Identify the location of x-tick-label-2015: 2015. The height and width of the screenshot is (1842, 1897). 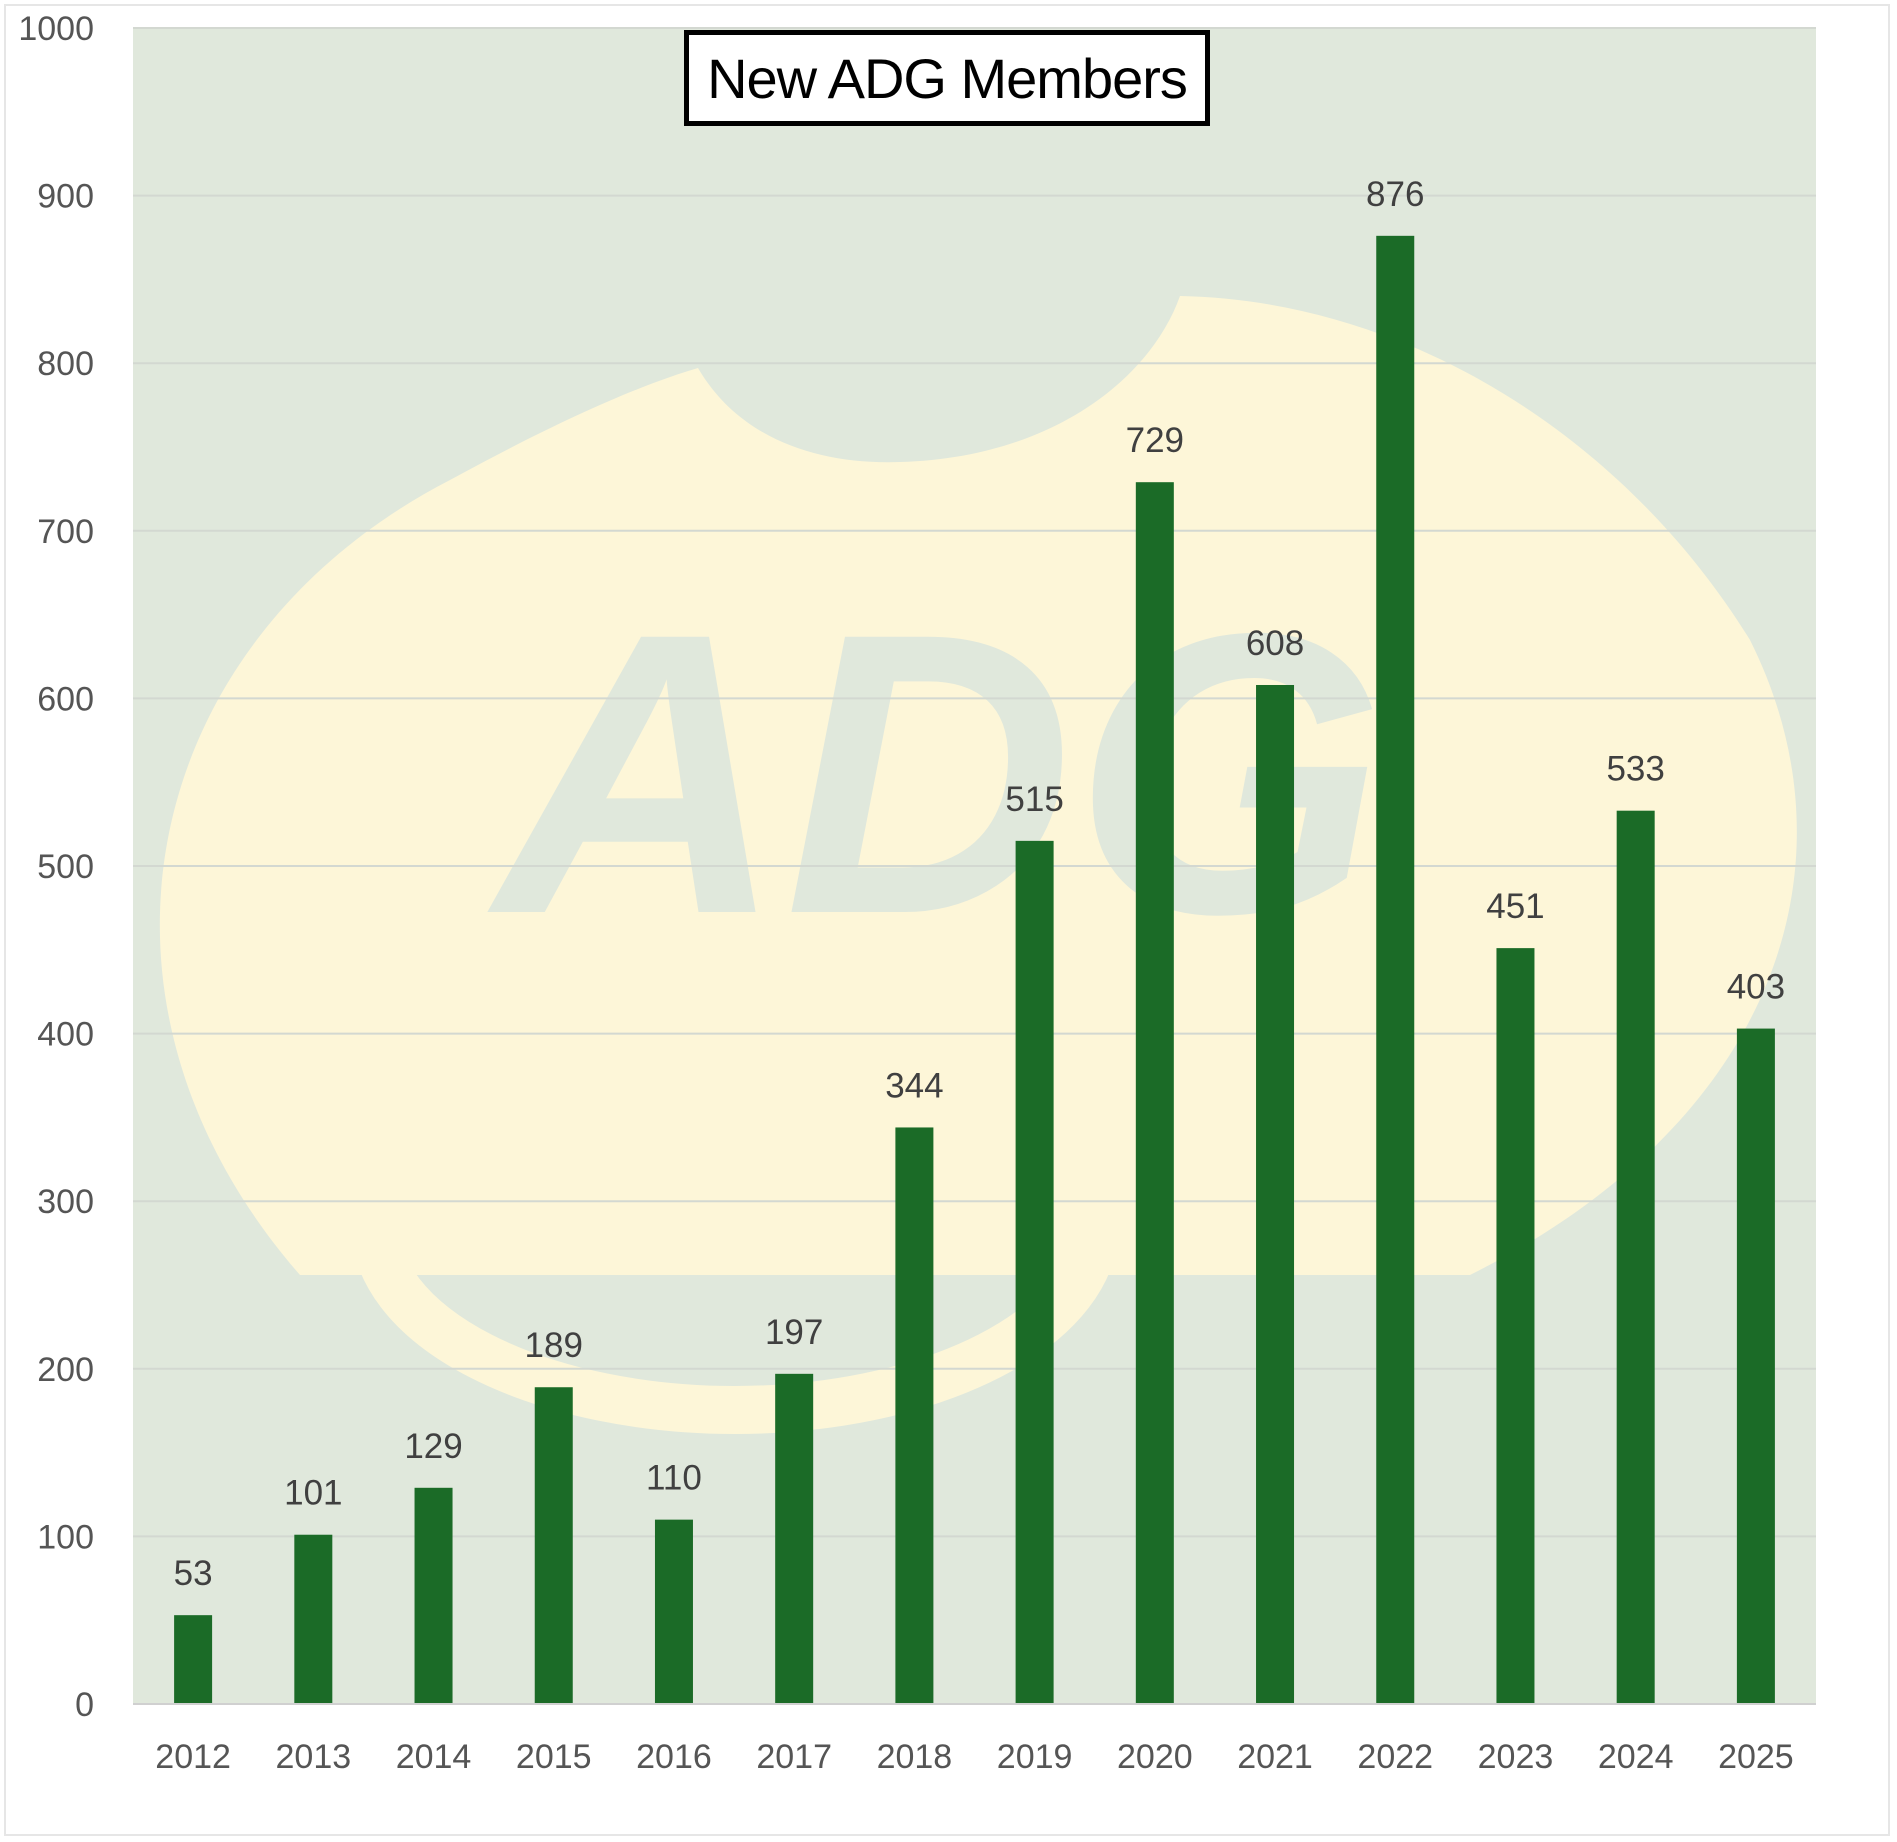
(554, 1757).